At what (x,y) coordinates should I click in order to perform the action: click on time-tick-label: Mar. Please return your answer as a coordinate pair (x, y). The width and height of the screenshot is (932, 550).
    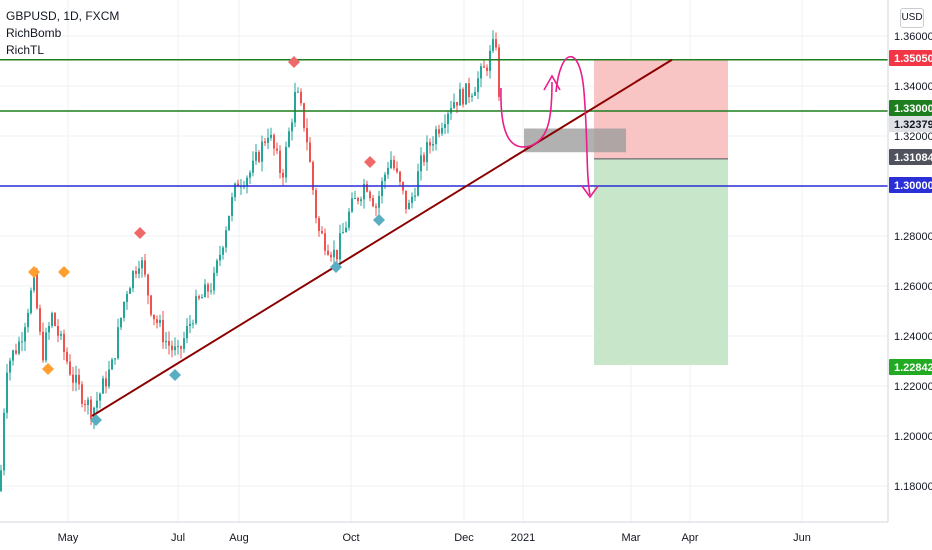
    Looking at the image, I should click on (631, 538).